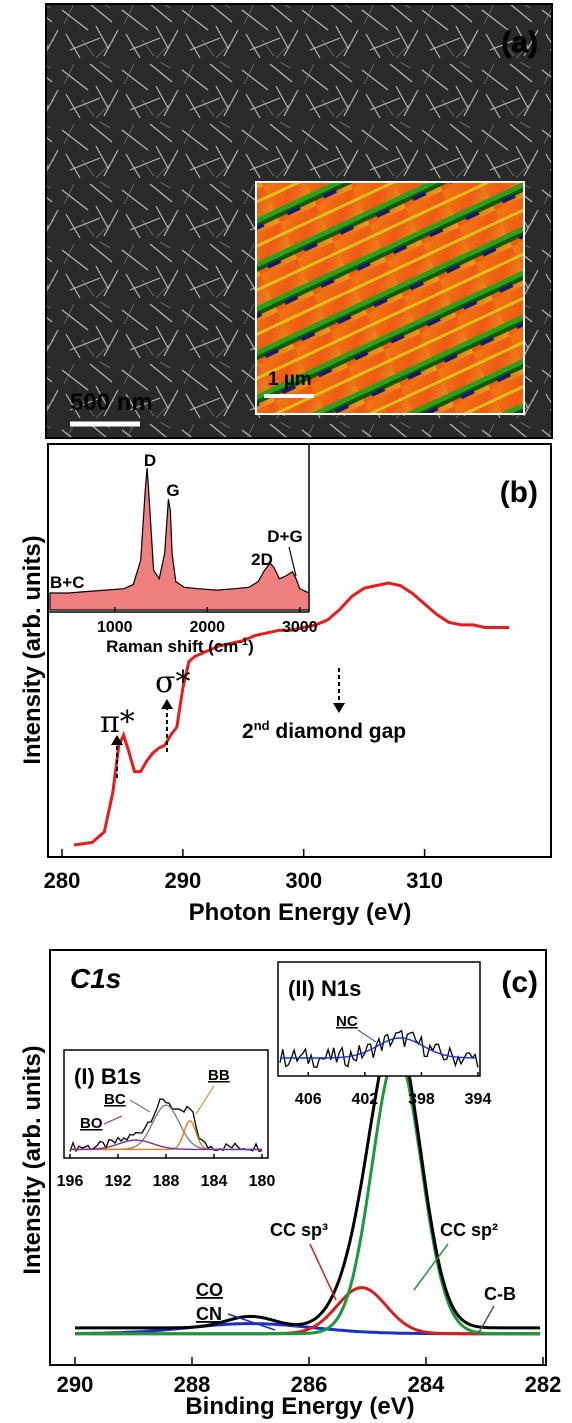 This screenshot has height=1423, width=572. Describe the element at coordinates (118, 1181) in the screenshot. I see `x-tick-label: 192` at that location.